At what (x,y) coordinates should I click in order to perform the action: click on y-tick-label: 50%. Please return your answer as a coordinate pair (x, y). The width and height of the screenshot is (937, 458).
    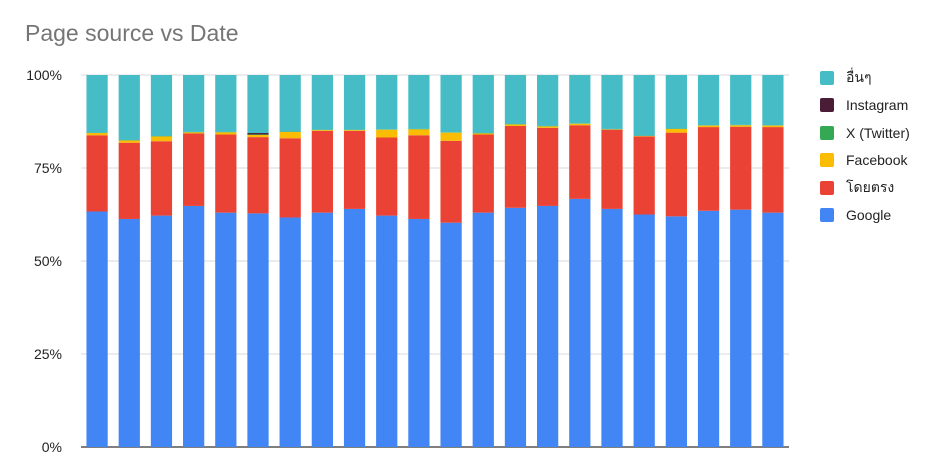
    Looking at the image, I should click on (48, 261).